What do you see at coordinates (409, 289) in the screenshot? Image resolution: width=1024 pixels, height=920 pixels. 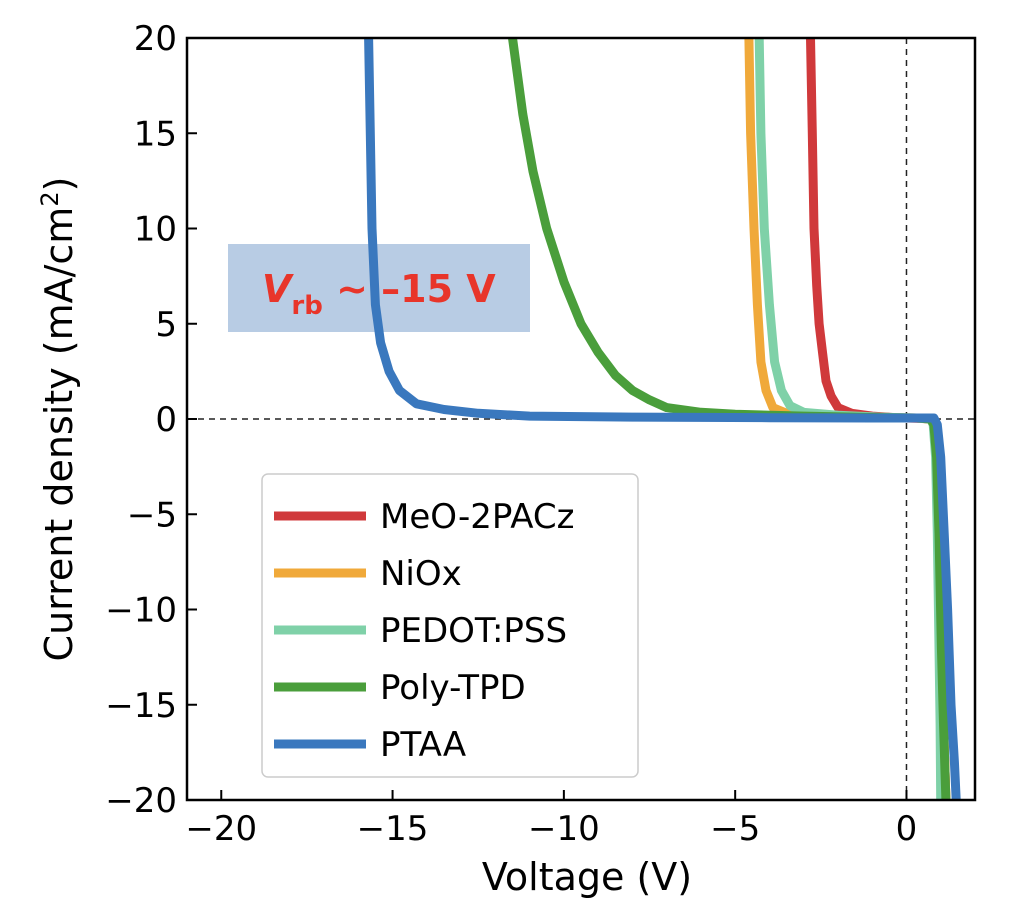 I see `annotation-rest: ~ –15 V` at bounding box center [409, 289].